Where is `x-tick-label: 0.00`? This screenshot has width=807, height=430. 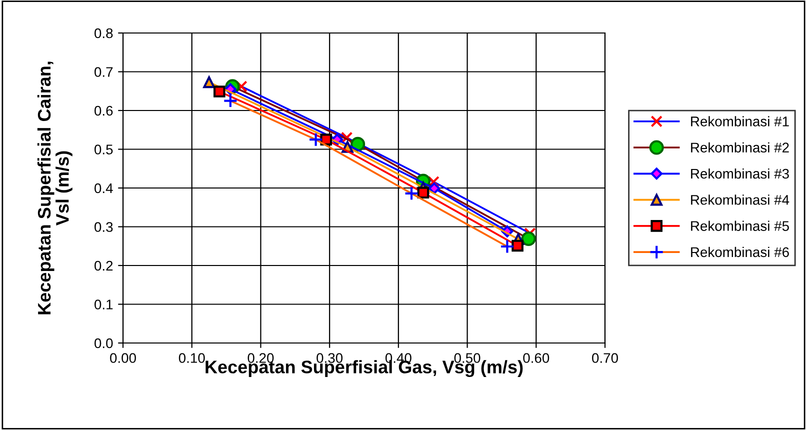 x-tick-label: 0.00 is located at coordinates (123, 358).